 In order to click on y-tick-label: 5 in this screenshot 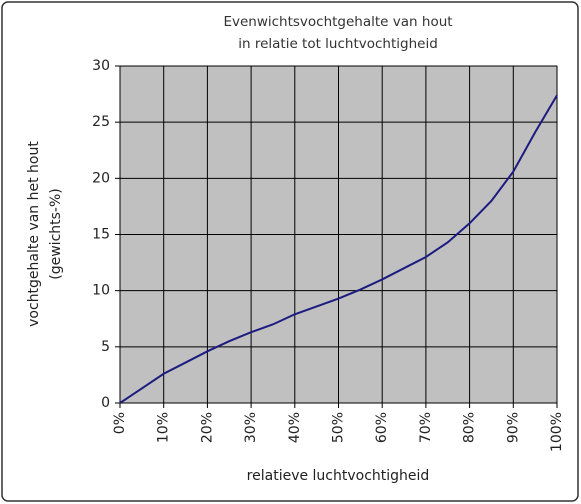, I will do `click(105, 347)`.